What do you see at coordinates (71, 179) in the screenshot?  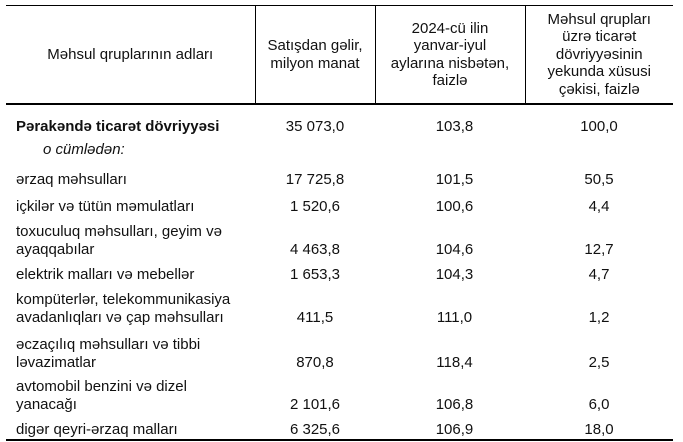 I see `row-label: ərzaq məhsulları` at bounding box center [71, 179].